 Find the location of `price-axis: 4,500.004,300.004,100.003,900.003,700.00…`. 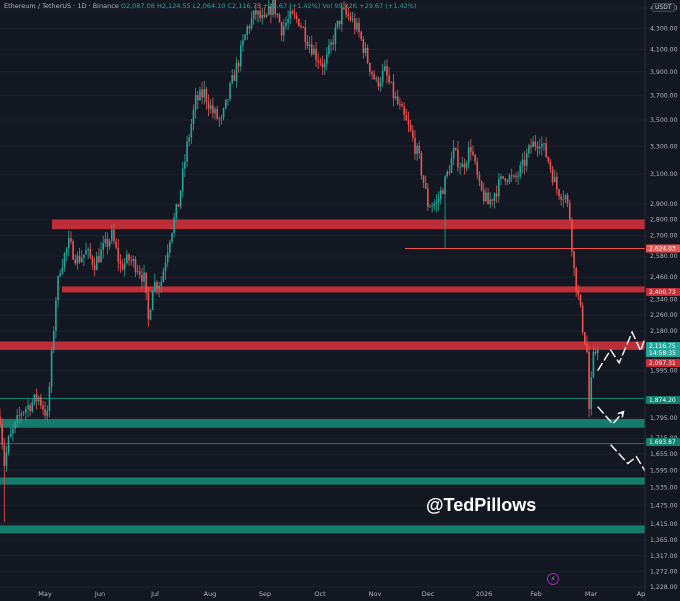

price-axis: 4,500.004,300.004,100.003,900.003,700.00… is located at coordinates (662, 300).